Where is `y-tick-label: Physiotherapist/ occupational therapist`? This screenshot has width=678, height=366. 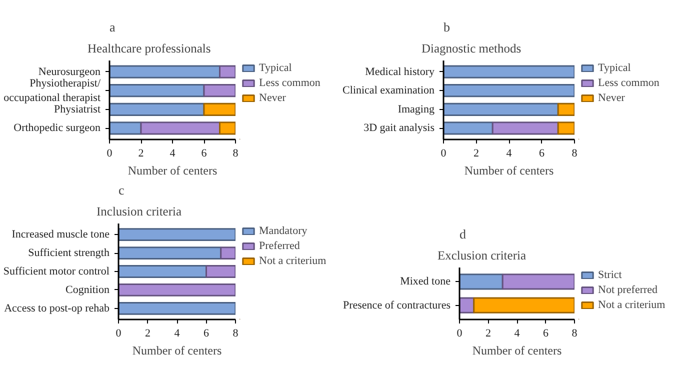 y-tick-label: Physiotherapist/ occupational therapist is located at coordinates (53, 90).